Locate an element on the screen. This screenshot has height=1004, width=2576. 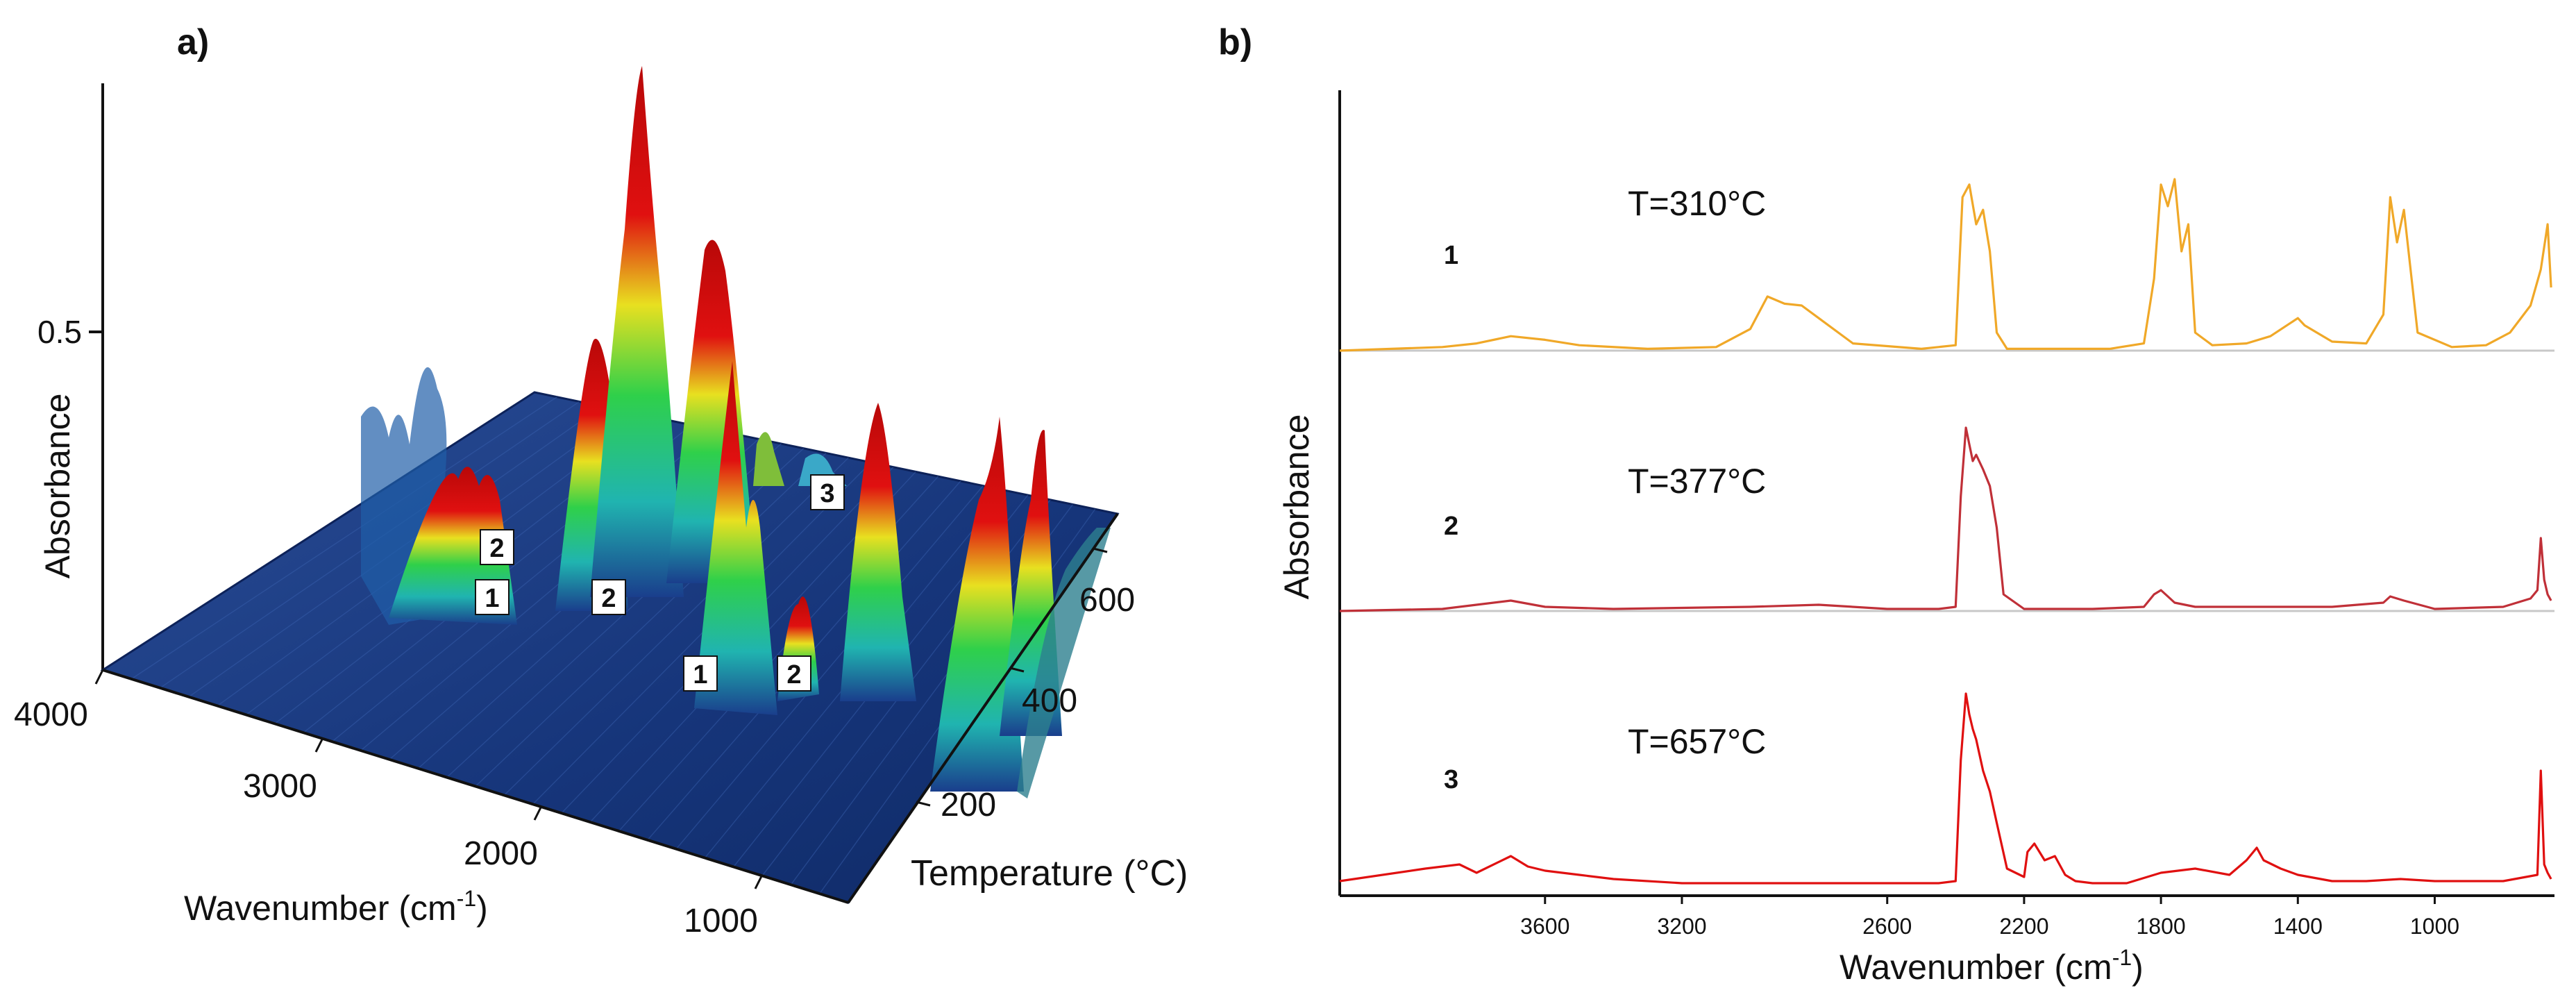
panel-a-temp-axis is located at coordinates (983, 708).